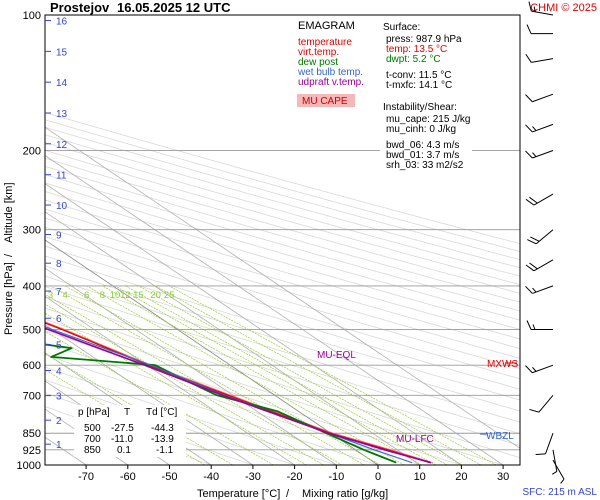  Describe the element at coordinates (325, 42) in the screenshot. I see `legend-temperature: temperature` at that location.